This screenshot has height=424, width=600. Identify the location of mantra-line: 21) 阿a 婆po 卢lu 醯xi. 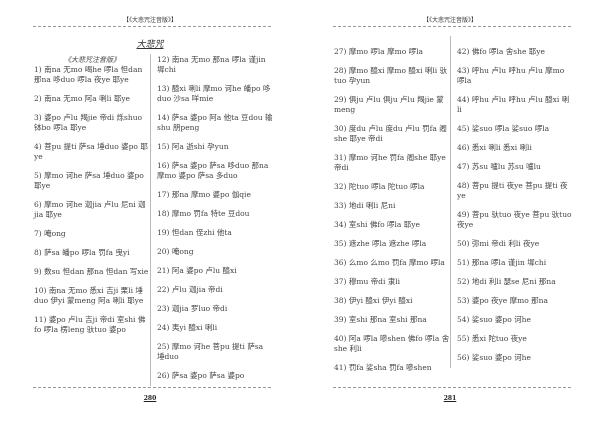
(197, 270).